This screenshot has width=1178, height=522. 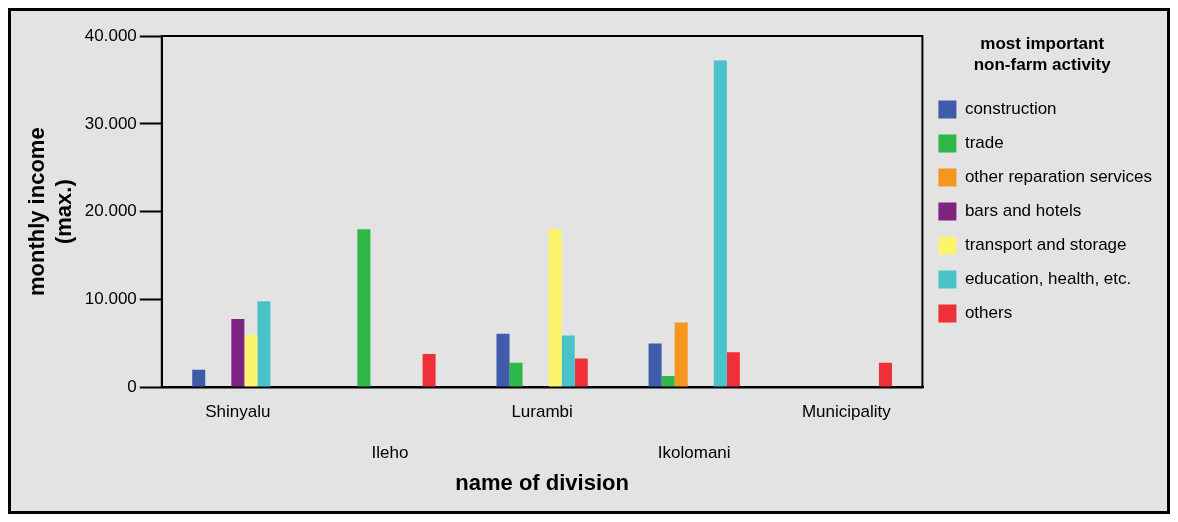 I want to click on y-tick-label: 0, so click(x=132, y=387).